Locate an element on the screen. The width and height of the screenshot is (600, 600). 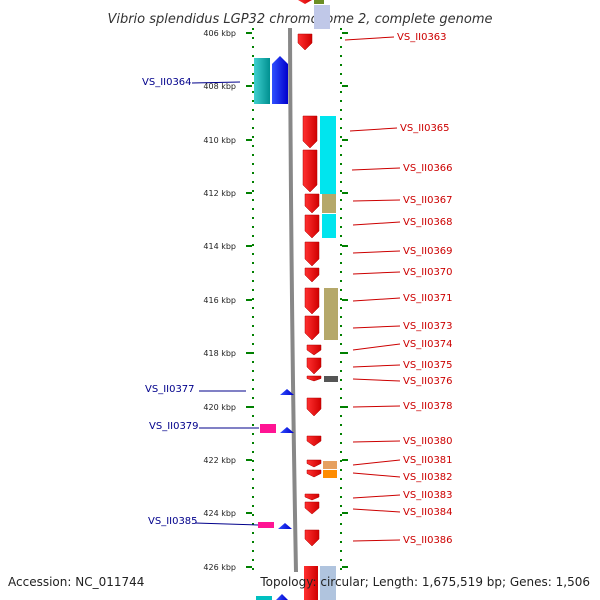
tick-label: 420 kbp is located at coordinates (219, 407).